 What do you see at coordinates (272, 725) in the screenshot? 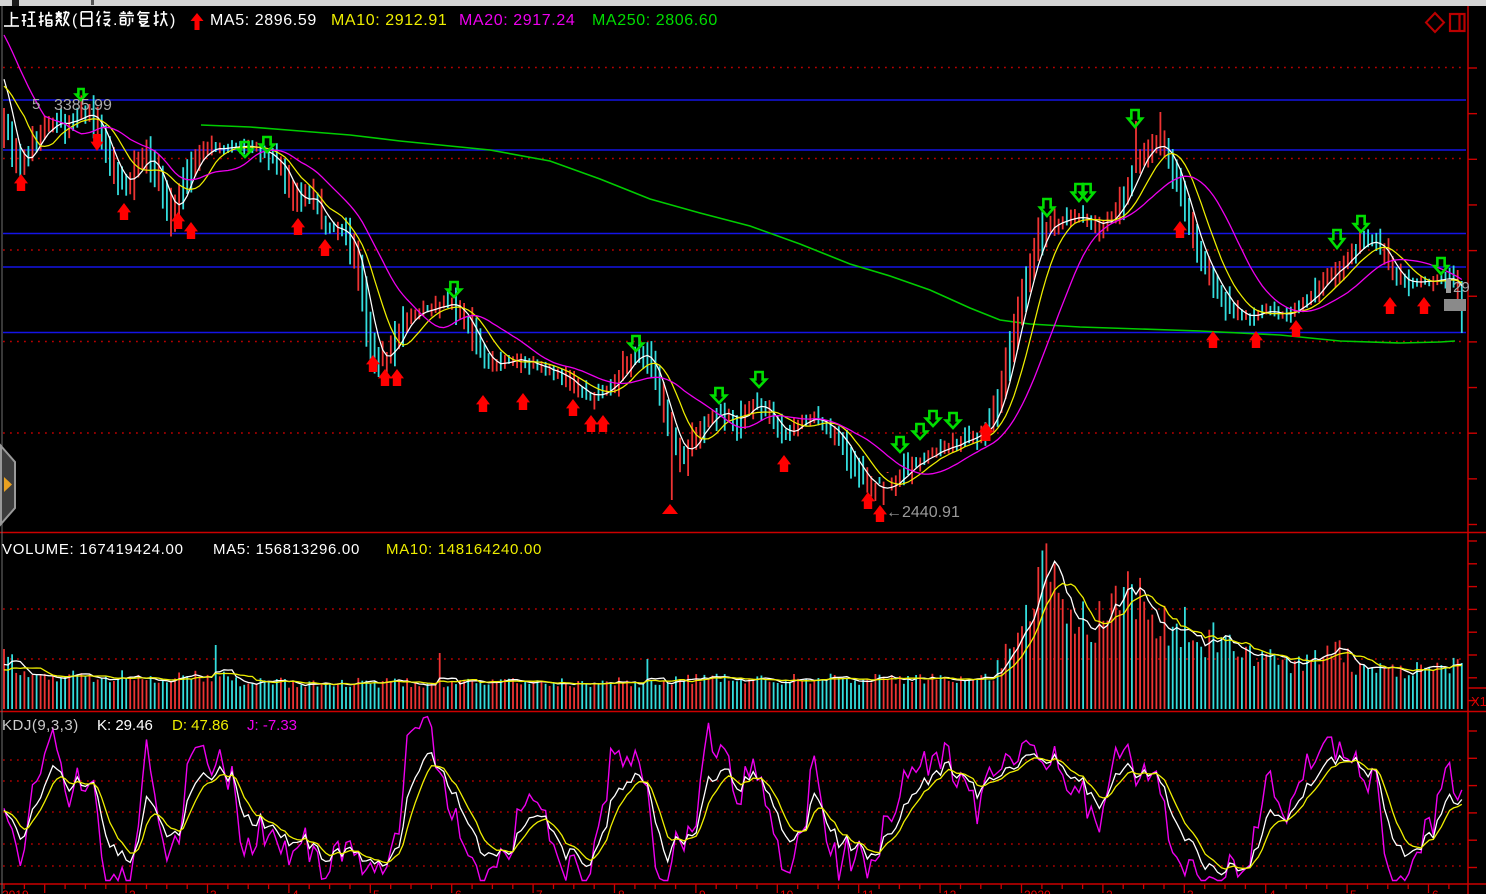
I see `svg-text: J: -7.33` at bounding box center [272, 725].